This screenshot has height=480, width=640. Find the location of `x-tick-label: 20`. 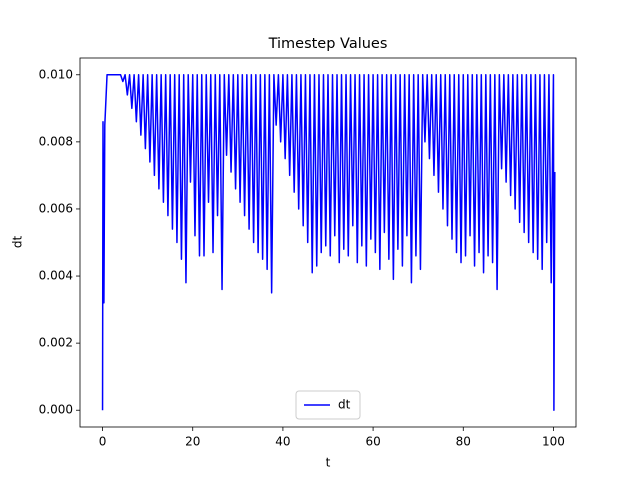

x-tick-label: 20 is located at coordinates (192, 442).